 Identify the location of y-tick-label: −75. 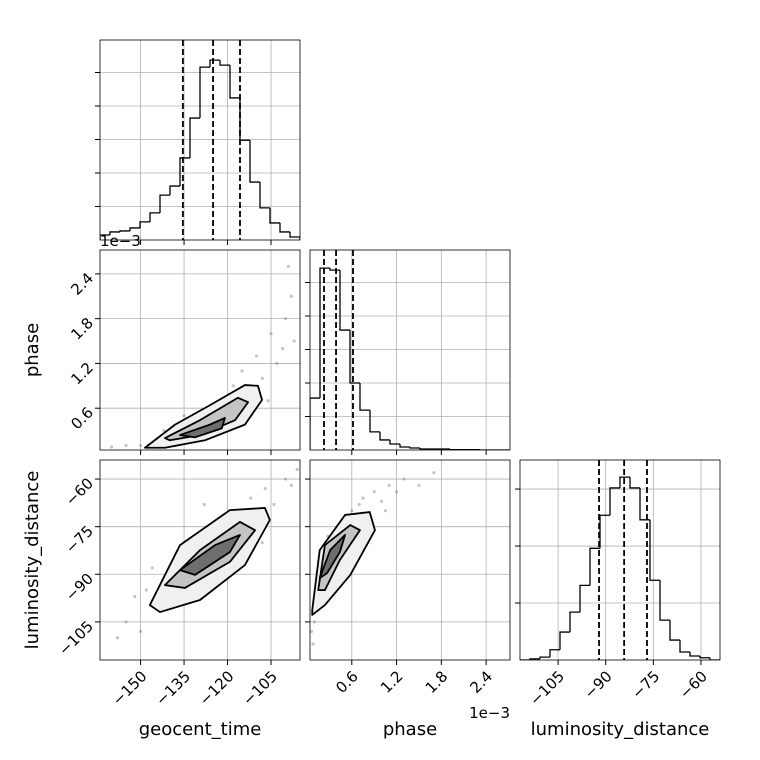
(79, 539).